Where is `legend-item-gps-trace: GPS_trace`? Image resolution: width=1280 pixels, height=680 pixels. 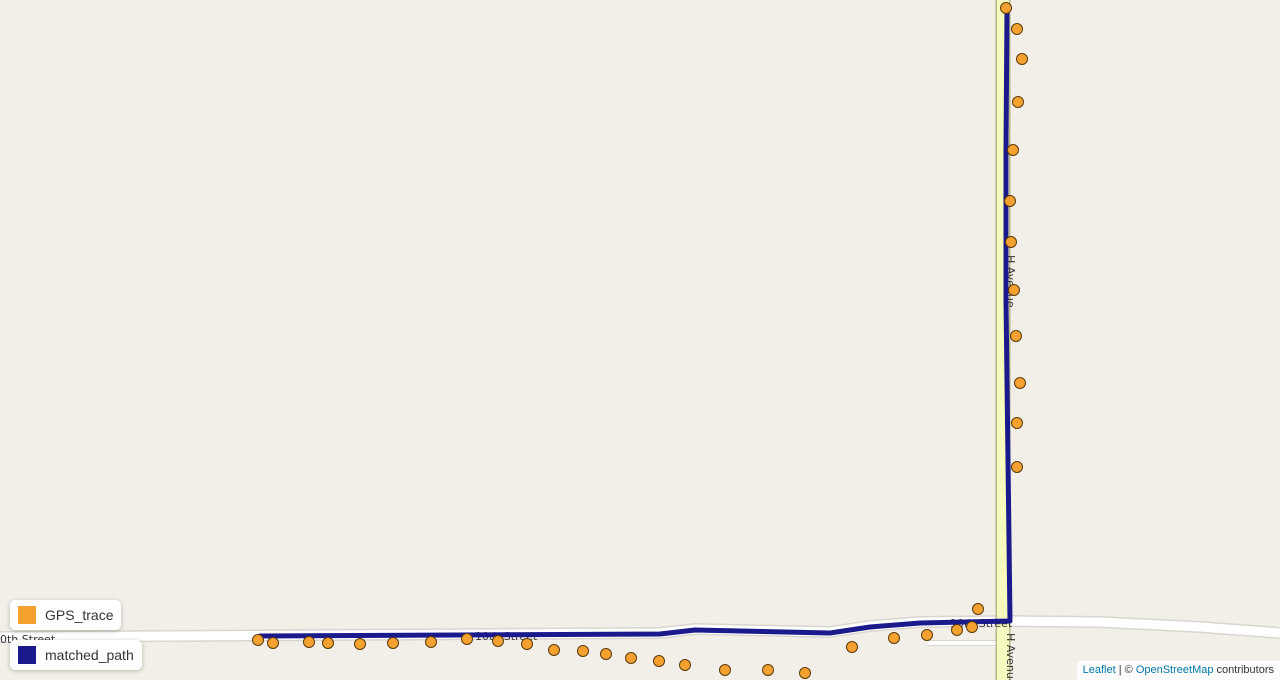
legend-item-gps-trace: GPS_trace is located at coordinates (66, 615).